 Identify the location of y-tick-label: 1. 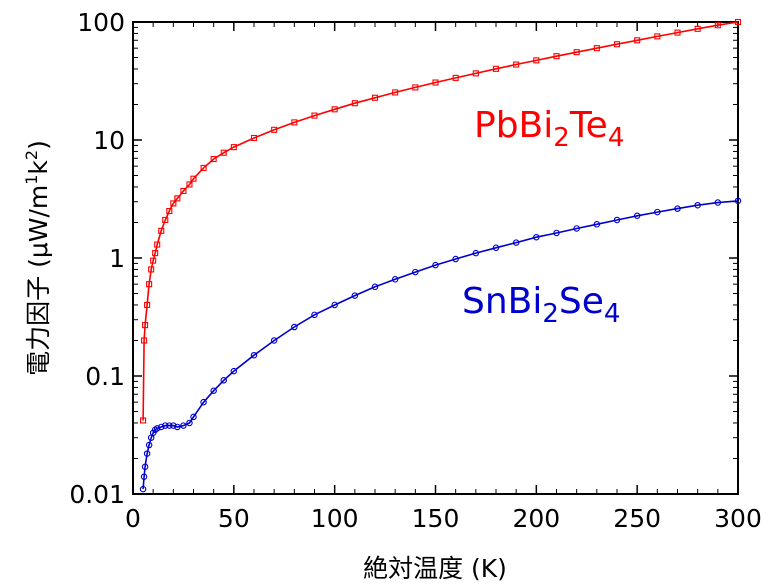
(117, 258).